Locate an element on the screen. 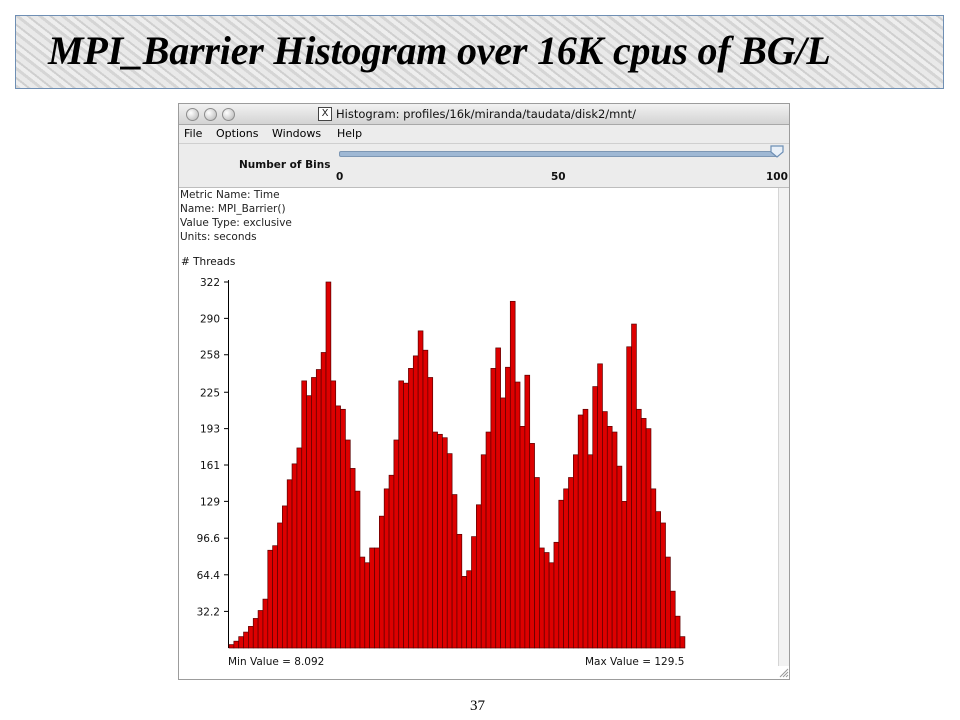 The height and width of the screenshot is (720, 960). minimize-window-button is located at coordinates (210, 114).